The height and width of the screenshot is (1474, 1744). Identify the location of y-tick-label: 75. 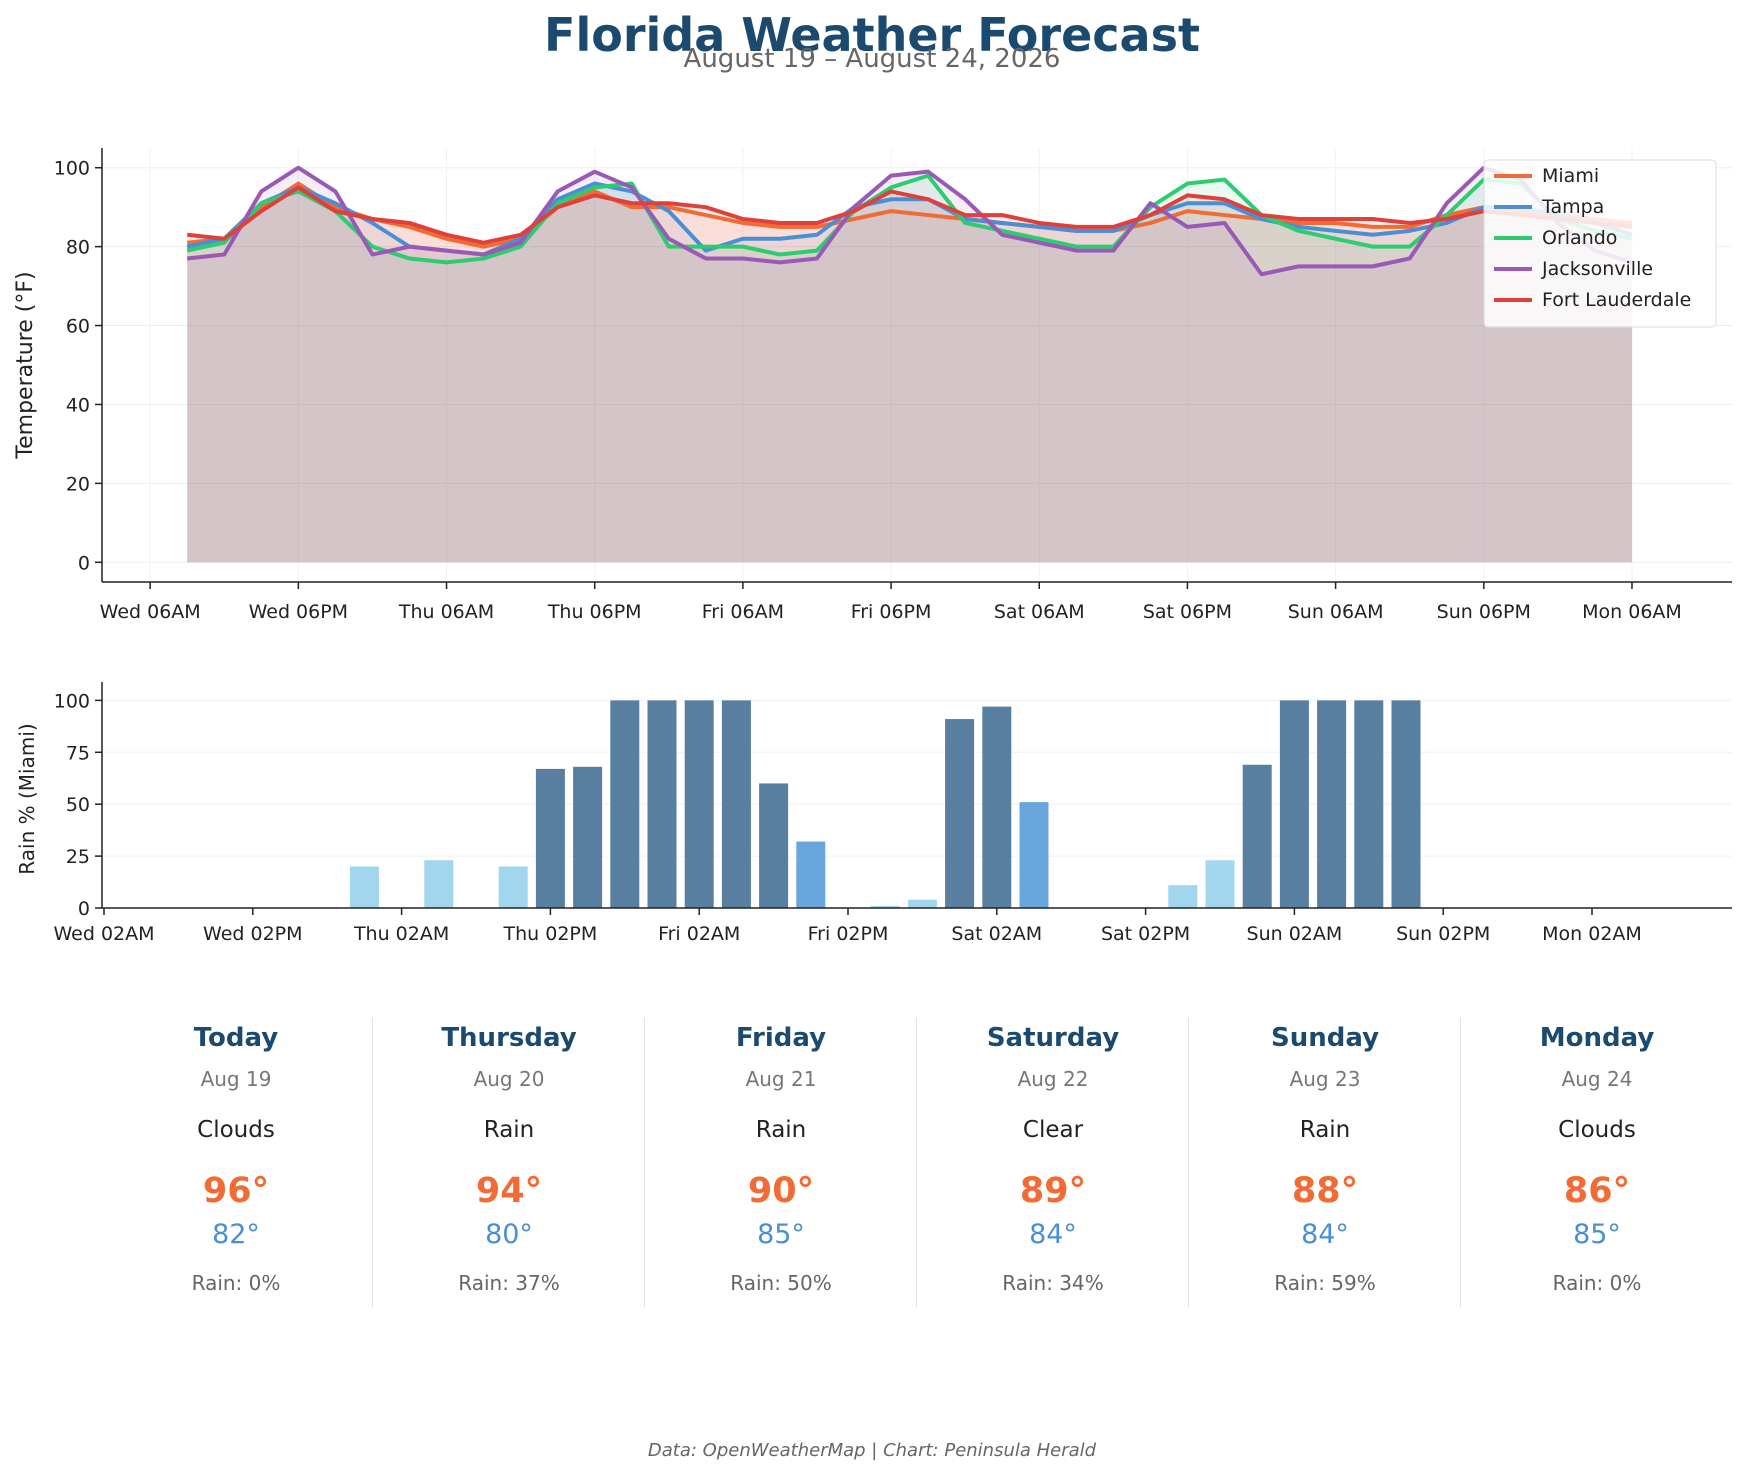
(78, 753).